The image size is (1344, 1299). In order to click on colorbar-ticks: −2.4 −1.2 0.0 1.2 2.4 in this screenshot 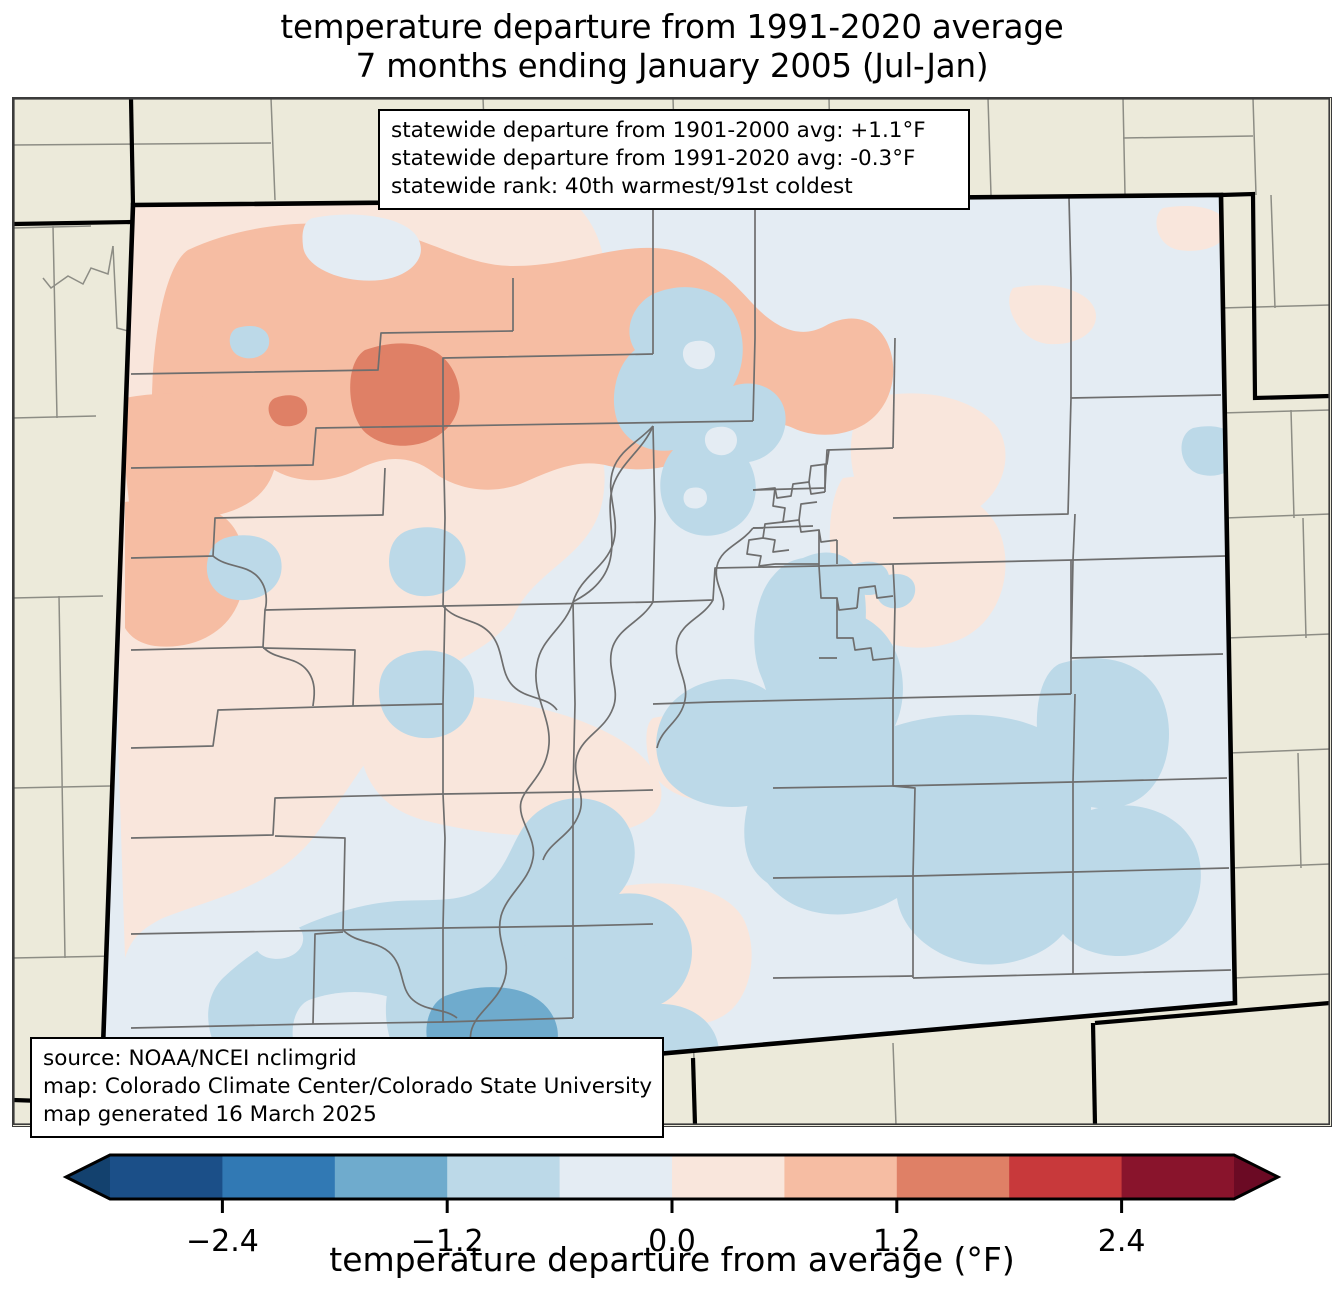, I will do `click(665, 1229)`.